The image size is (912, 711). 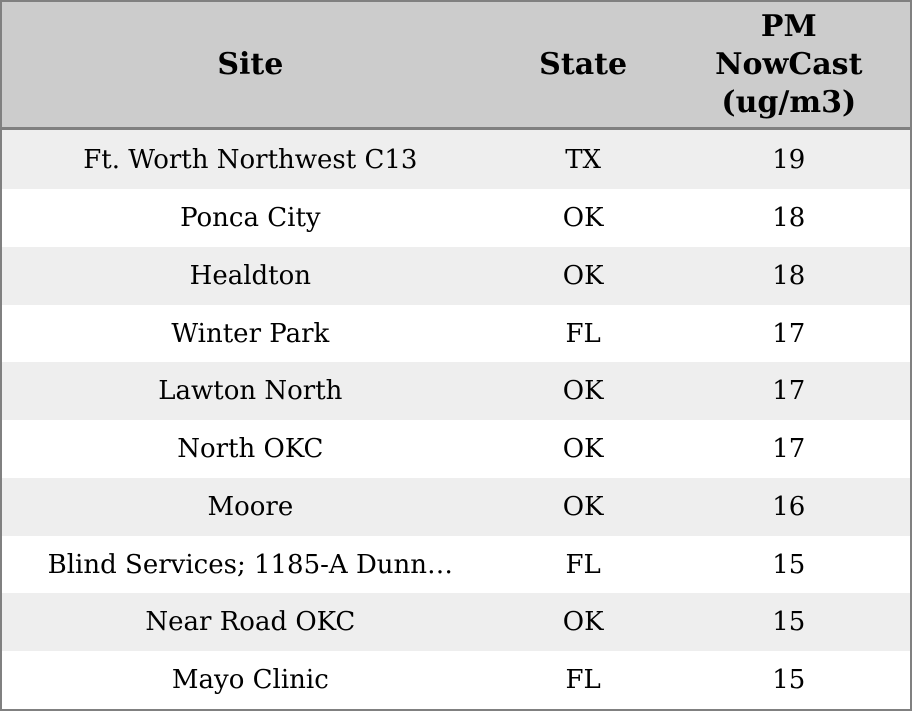 I want to click on state-cell: TX, so click(x=583, y=159).